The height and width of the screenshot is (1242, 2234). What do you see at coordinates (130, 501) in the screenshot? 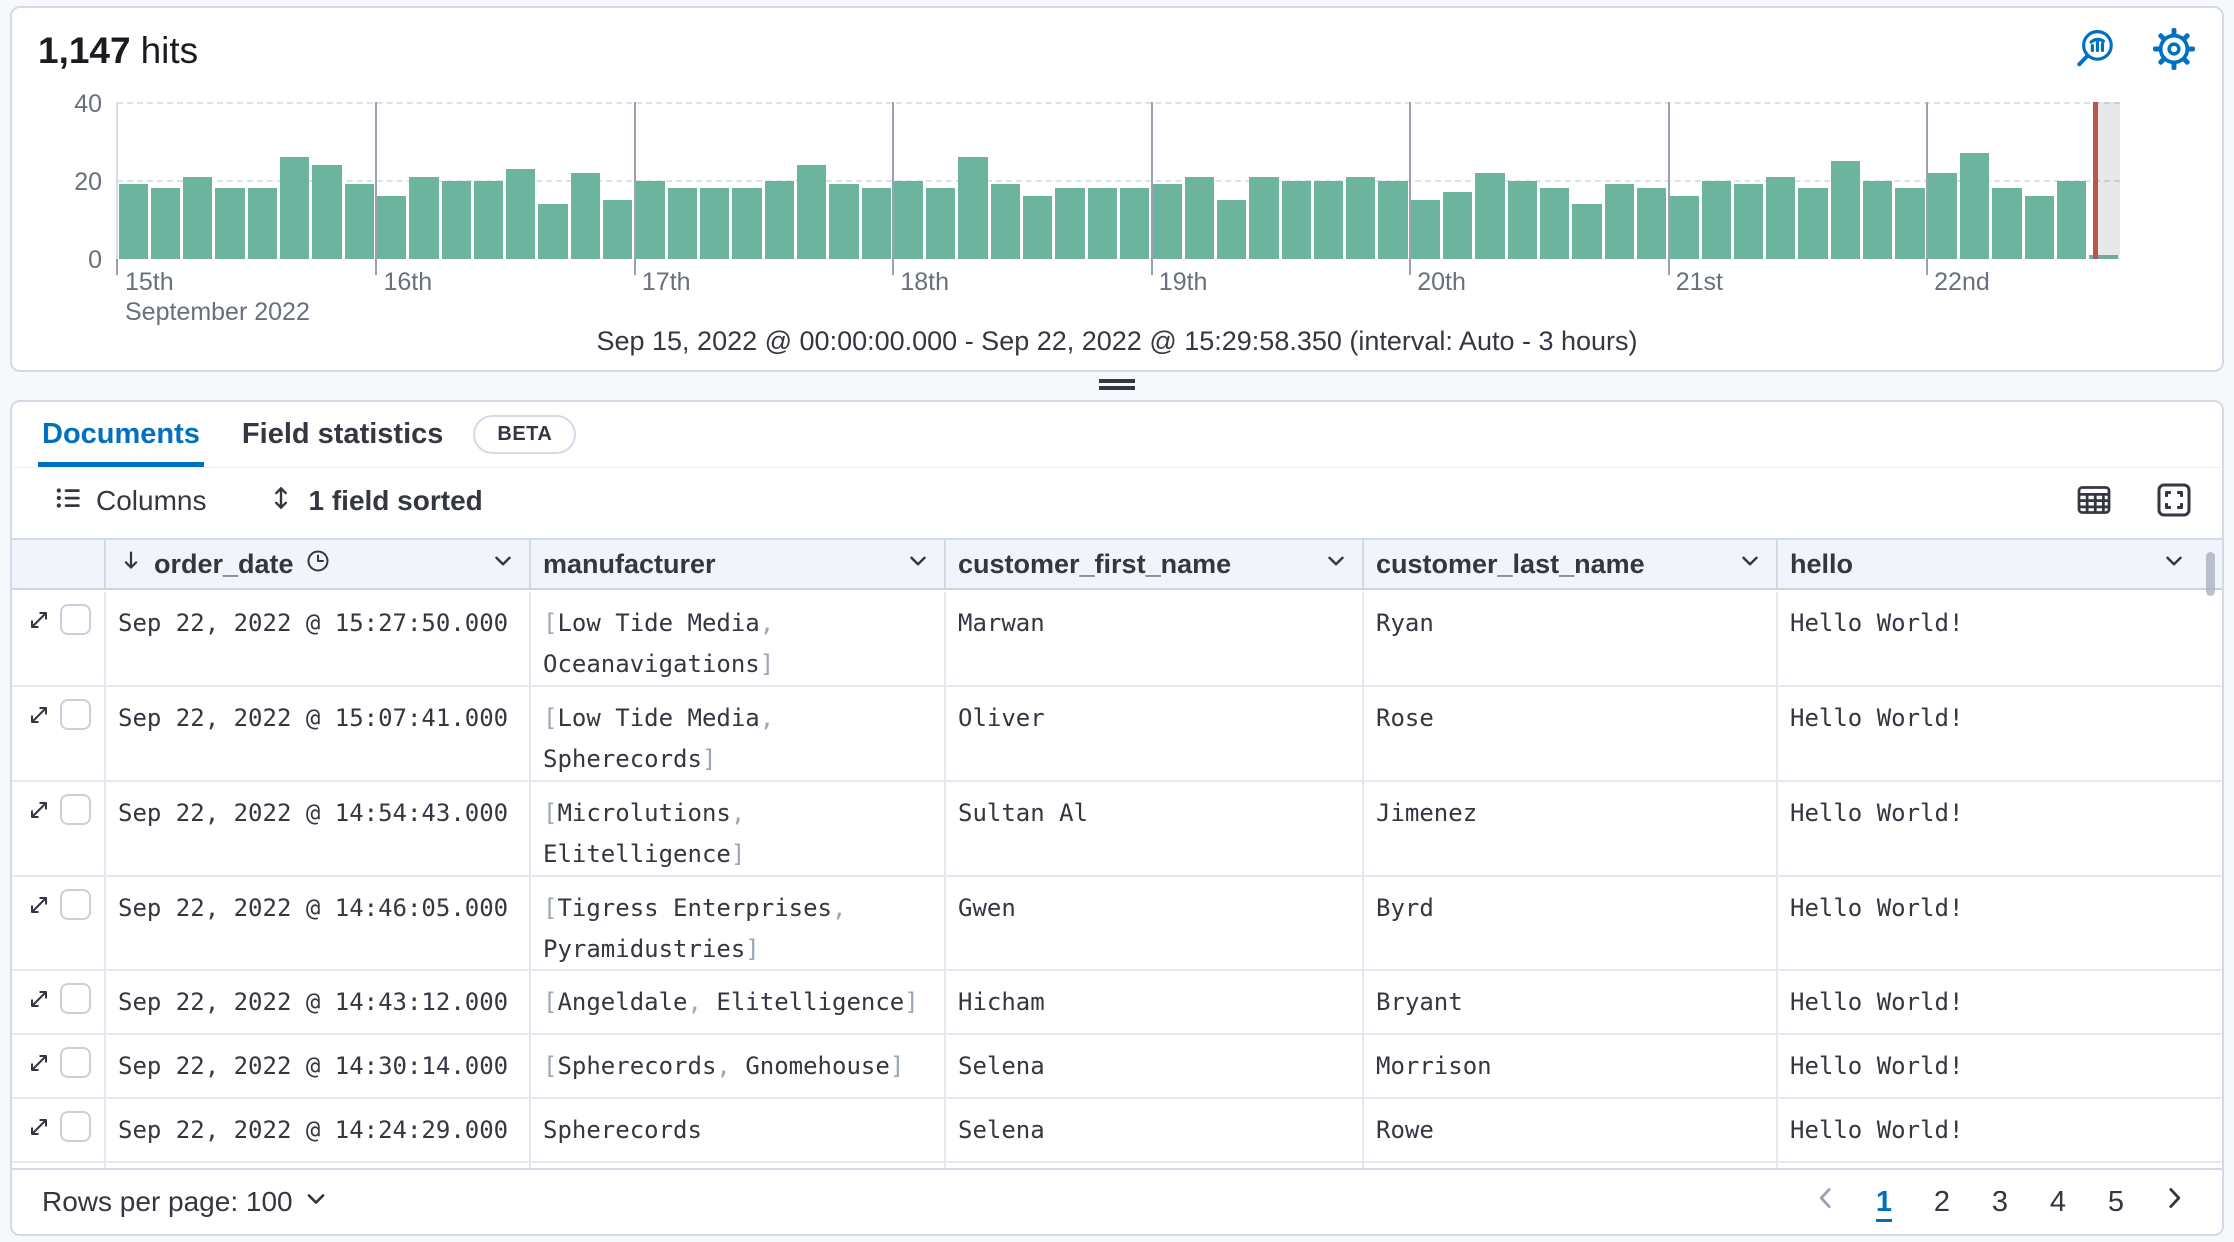
I see `columns-button: Columns` at bounding box center [130, 501].